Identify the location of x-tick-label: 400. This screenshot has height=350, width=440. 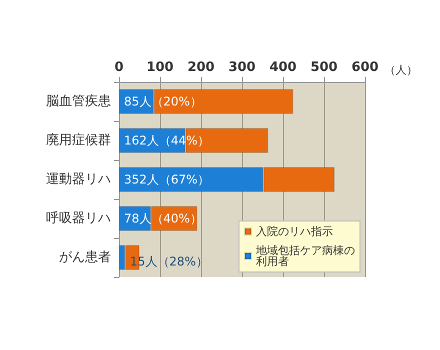
(283, 67).